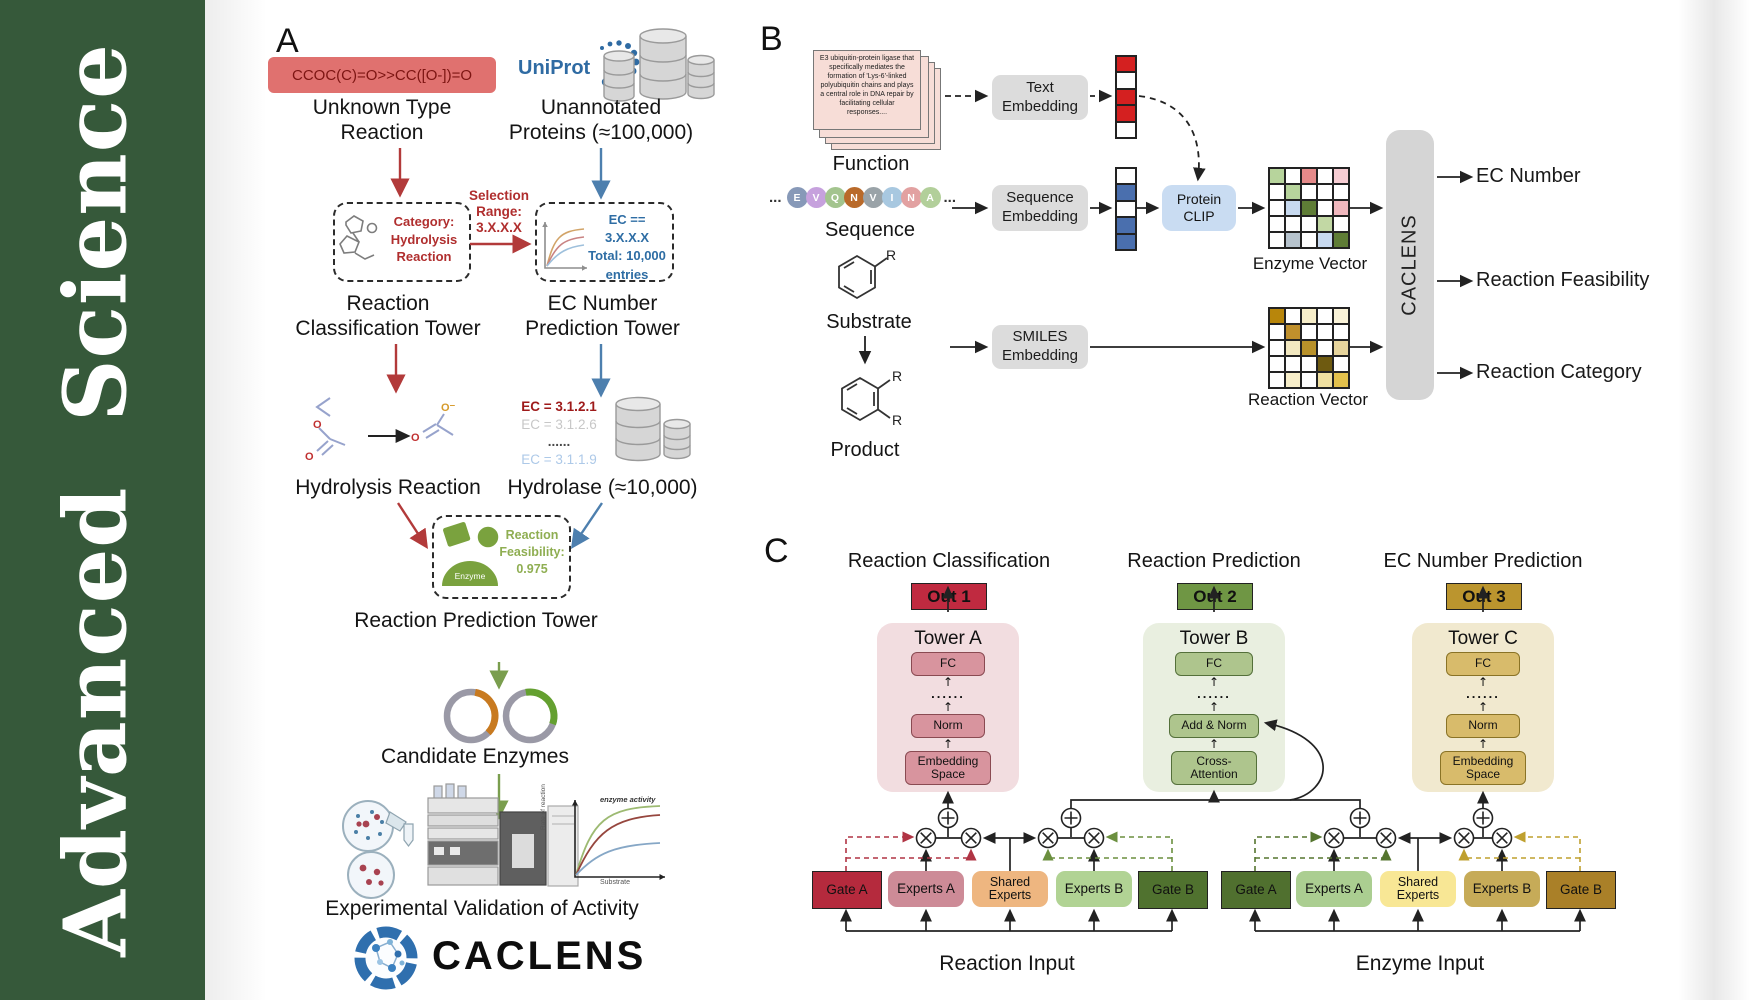  What do you see at coordinates (602, 487) in the screenshot?
I see `hydrolase-label: Hydrolase (≈10,000)` at bounding box center [602, 487].